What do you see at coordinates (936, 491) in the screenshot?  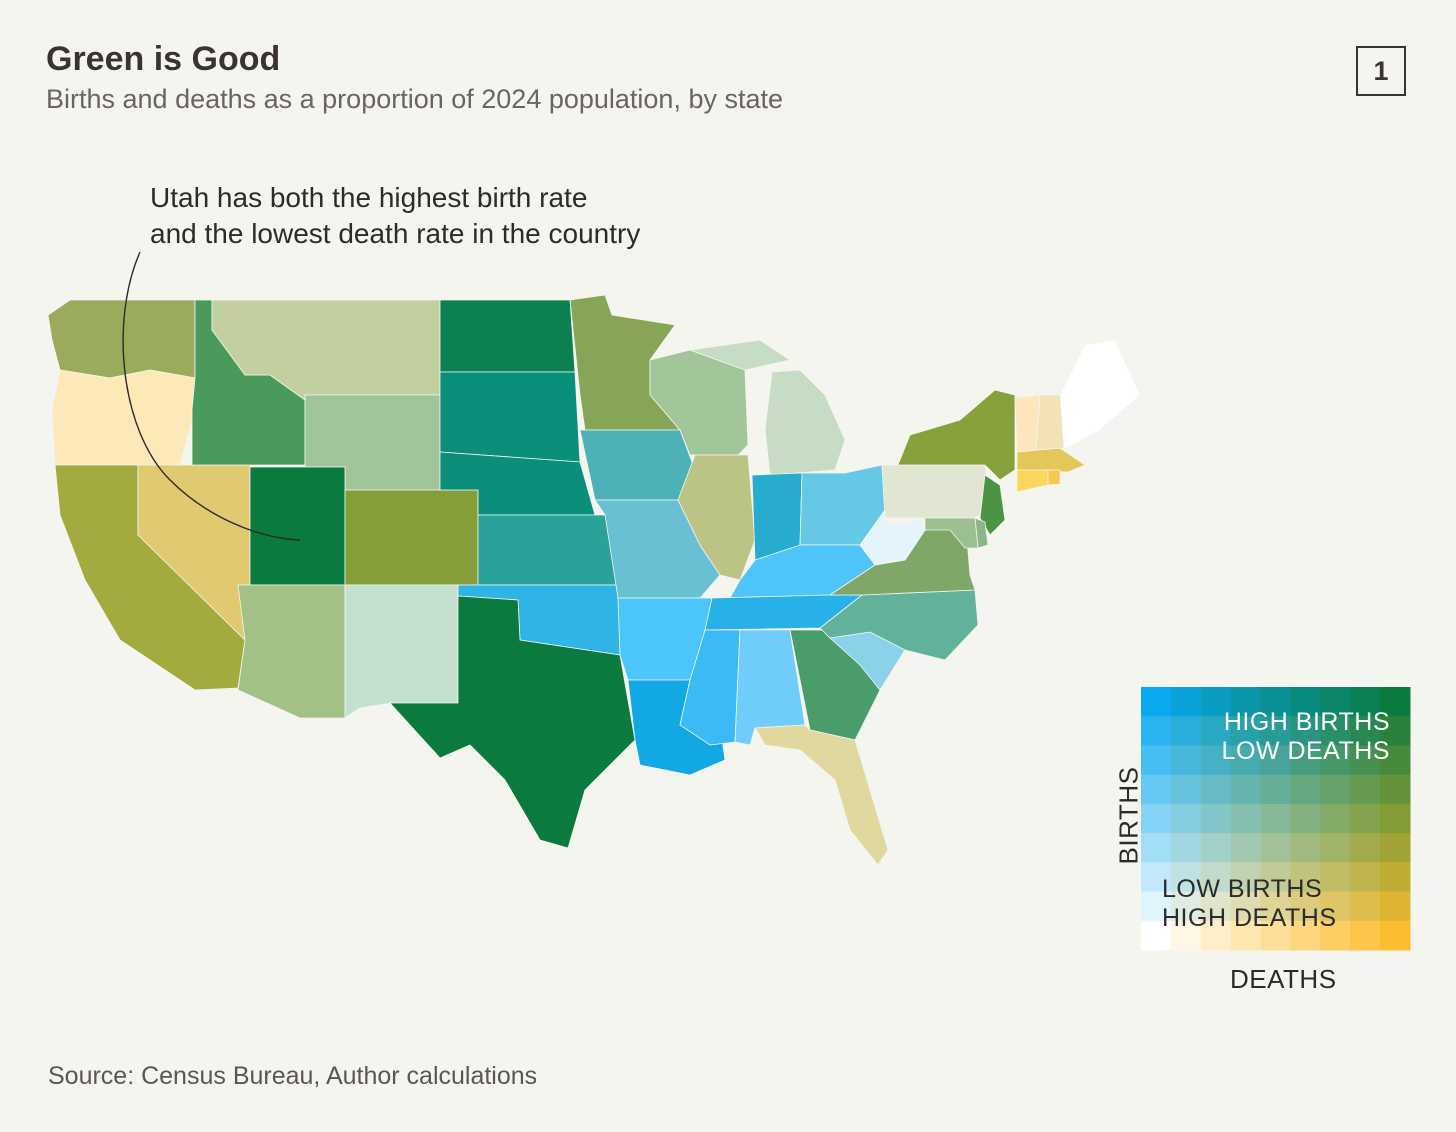 I see `state-pennsylvania` at bounding box center [936, 491].